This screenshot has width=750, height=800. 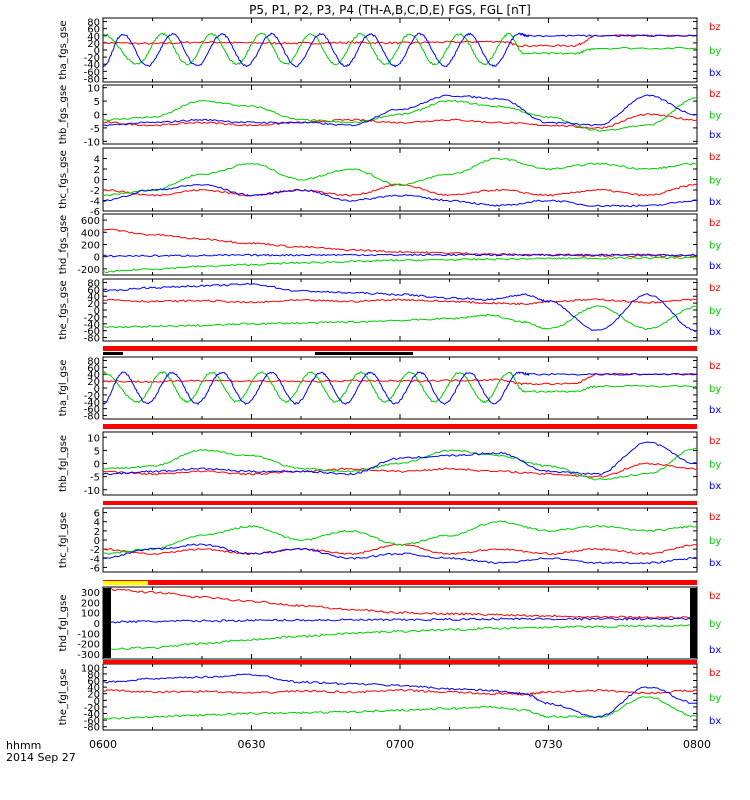 I want to click on date-label: 2014 Sep 27, so click(x=41, y=757).